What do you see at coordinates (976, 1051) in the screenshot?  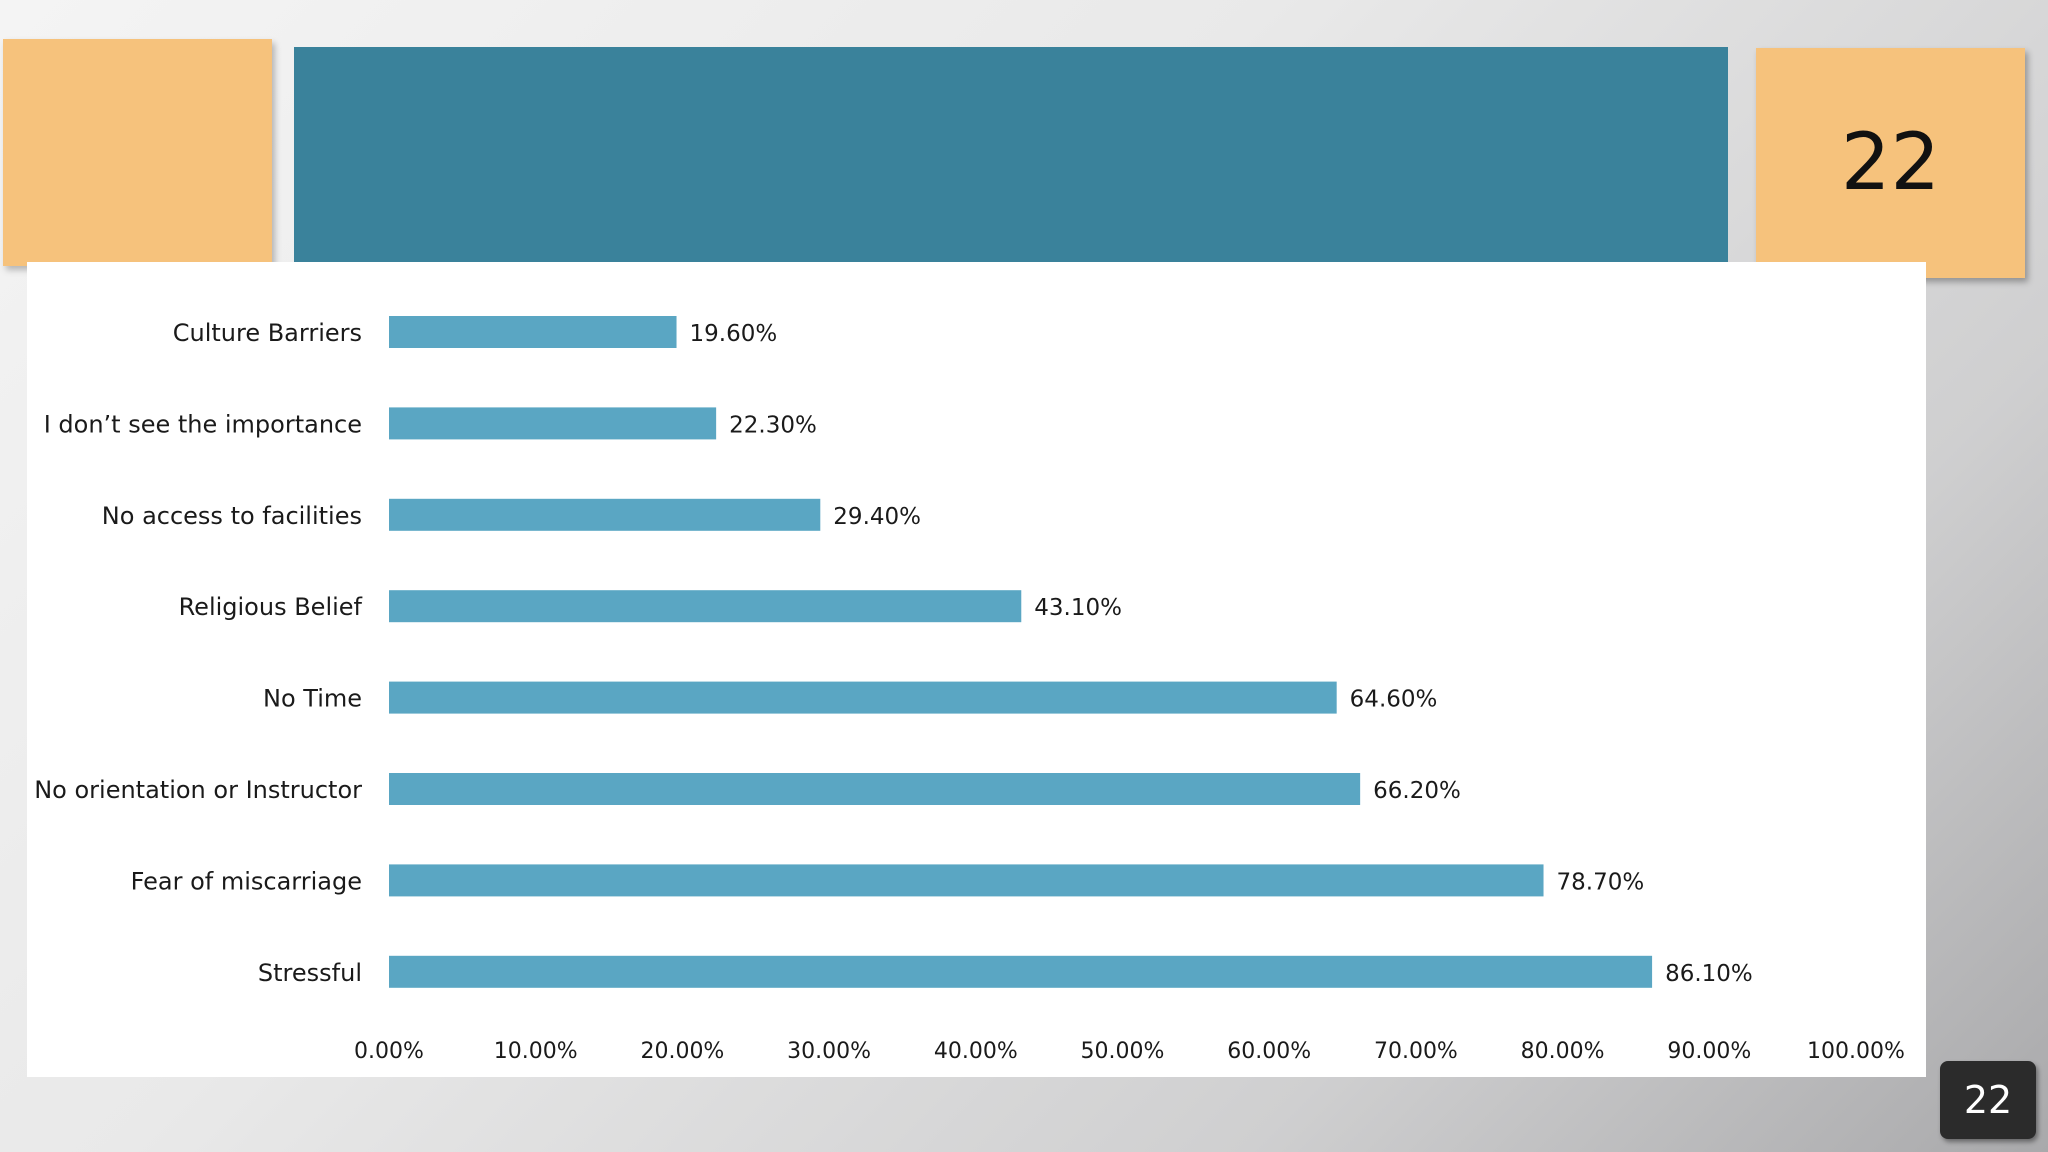 I see `x-tick-label: 40.00%` at bounding box center [976, 1051].